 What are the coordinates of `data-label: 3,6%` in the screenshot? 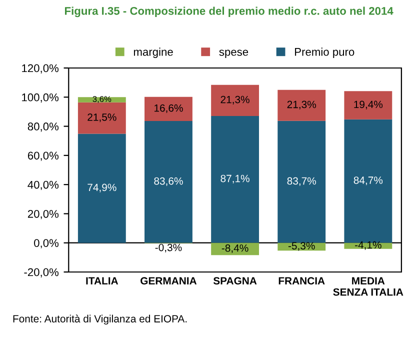 It's located at (102, 99).